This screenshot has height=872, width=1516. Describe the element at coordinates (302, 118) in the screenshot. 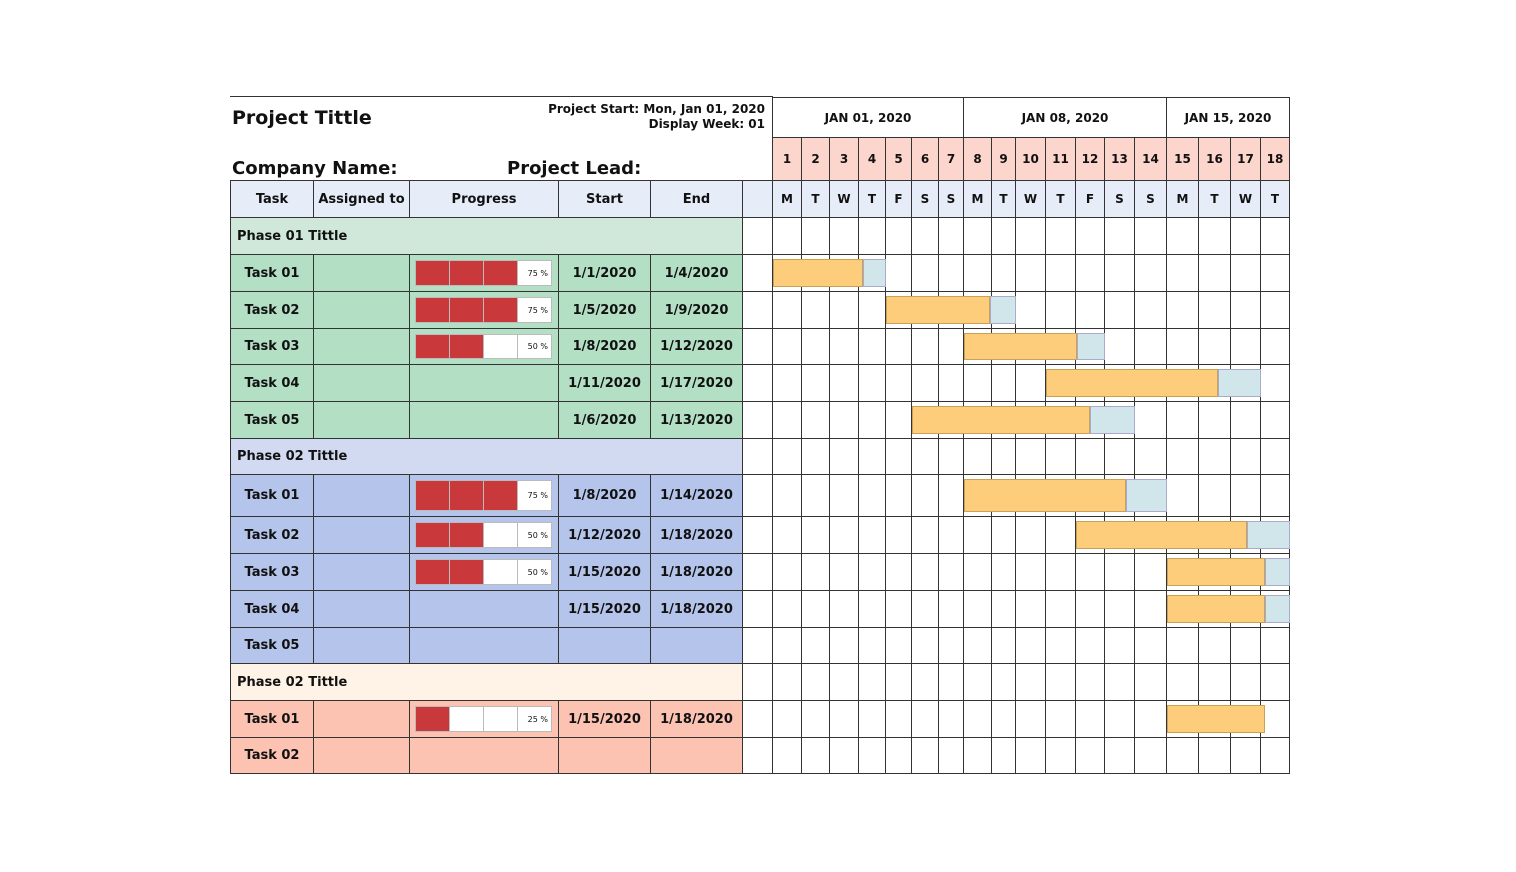

I see `project-title: Project Tittle` at that location.